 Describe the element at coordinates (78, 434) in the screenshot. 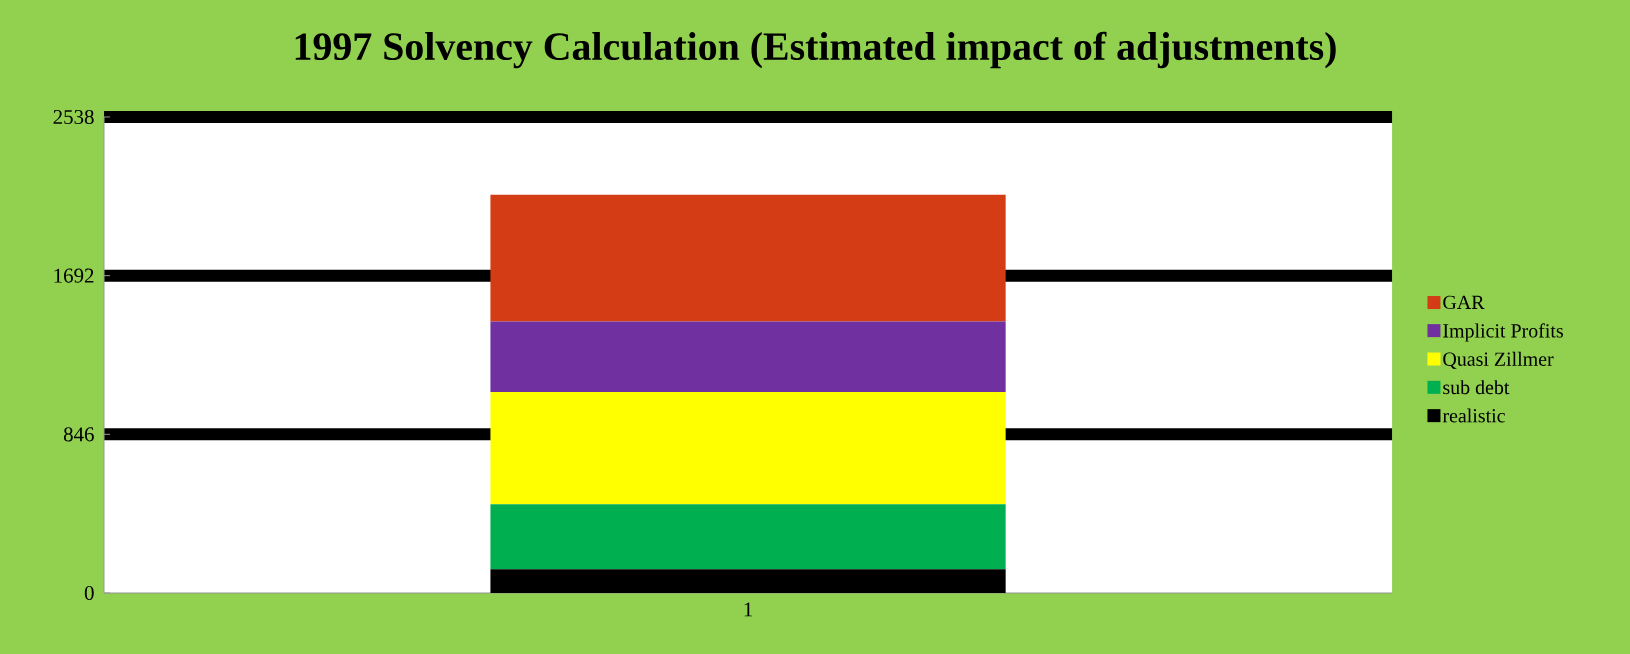

I see `y-tick-label: 846` at that location.